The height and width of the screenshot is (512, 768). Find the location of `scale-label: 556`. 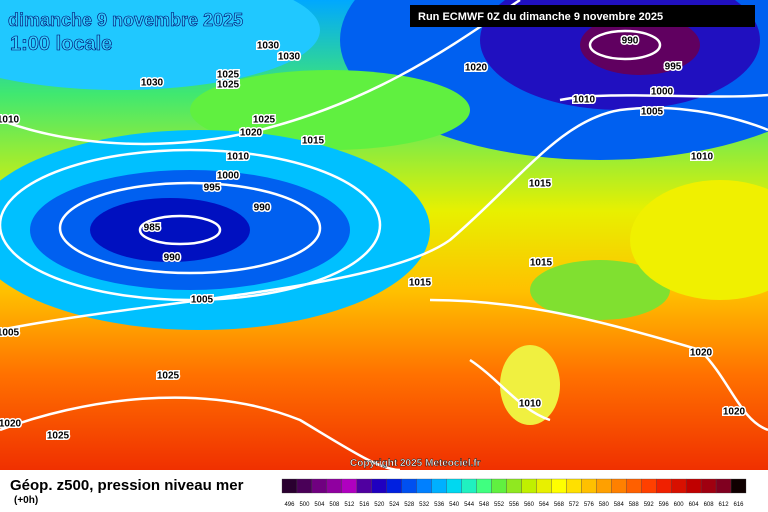

scale-label: 556 is located at coordinates (514, 505).